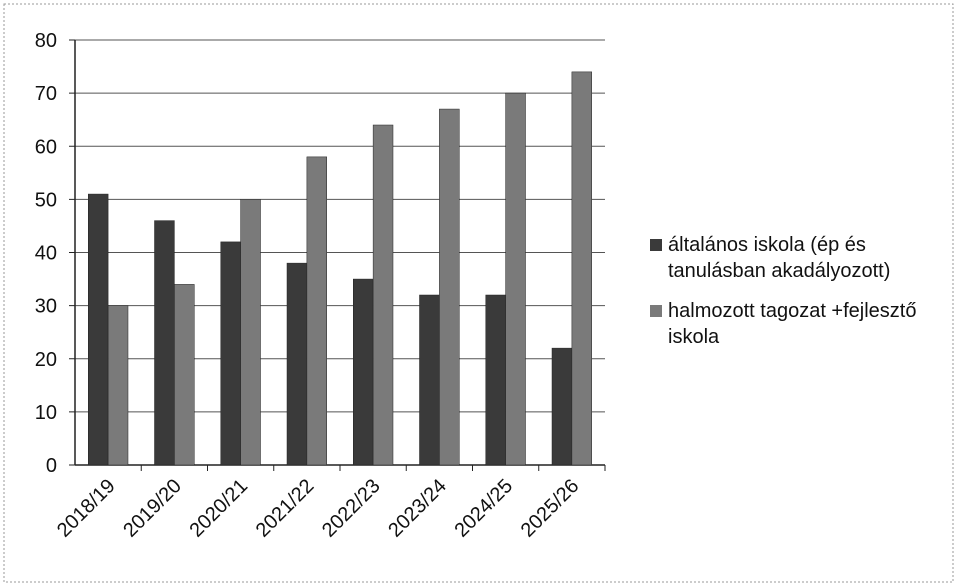 The image size is (957, 586). Describe the element at coordinates (46, 360) in the screenshot. I see `y-tick-label: 20` at that location.